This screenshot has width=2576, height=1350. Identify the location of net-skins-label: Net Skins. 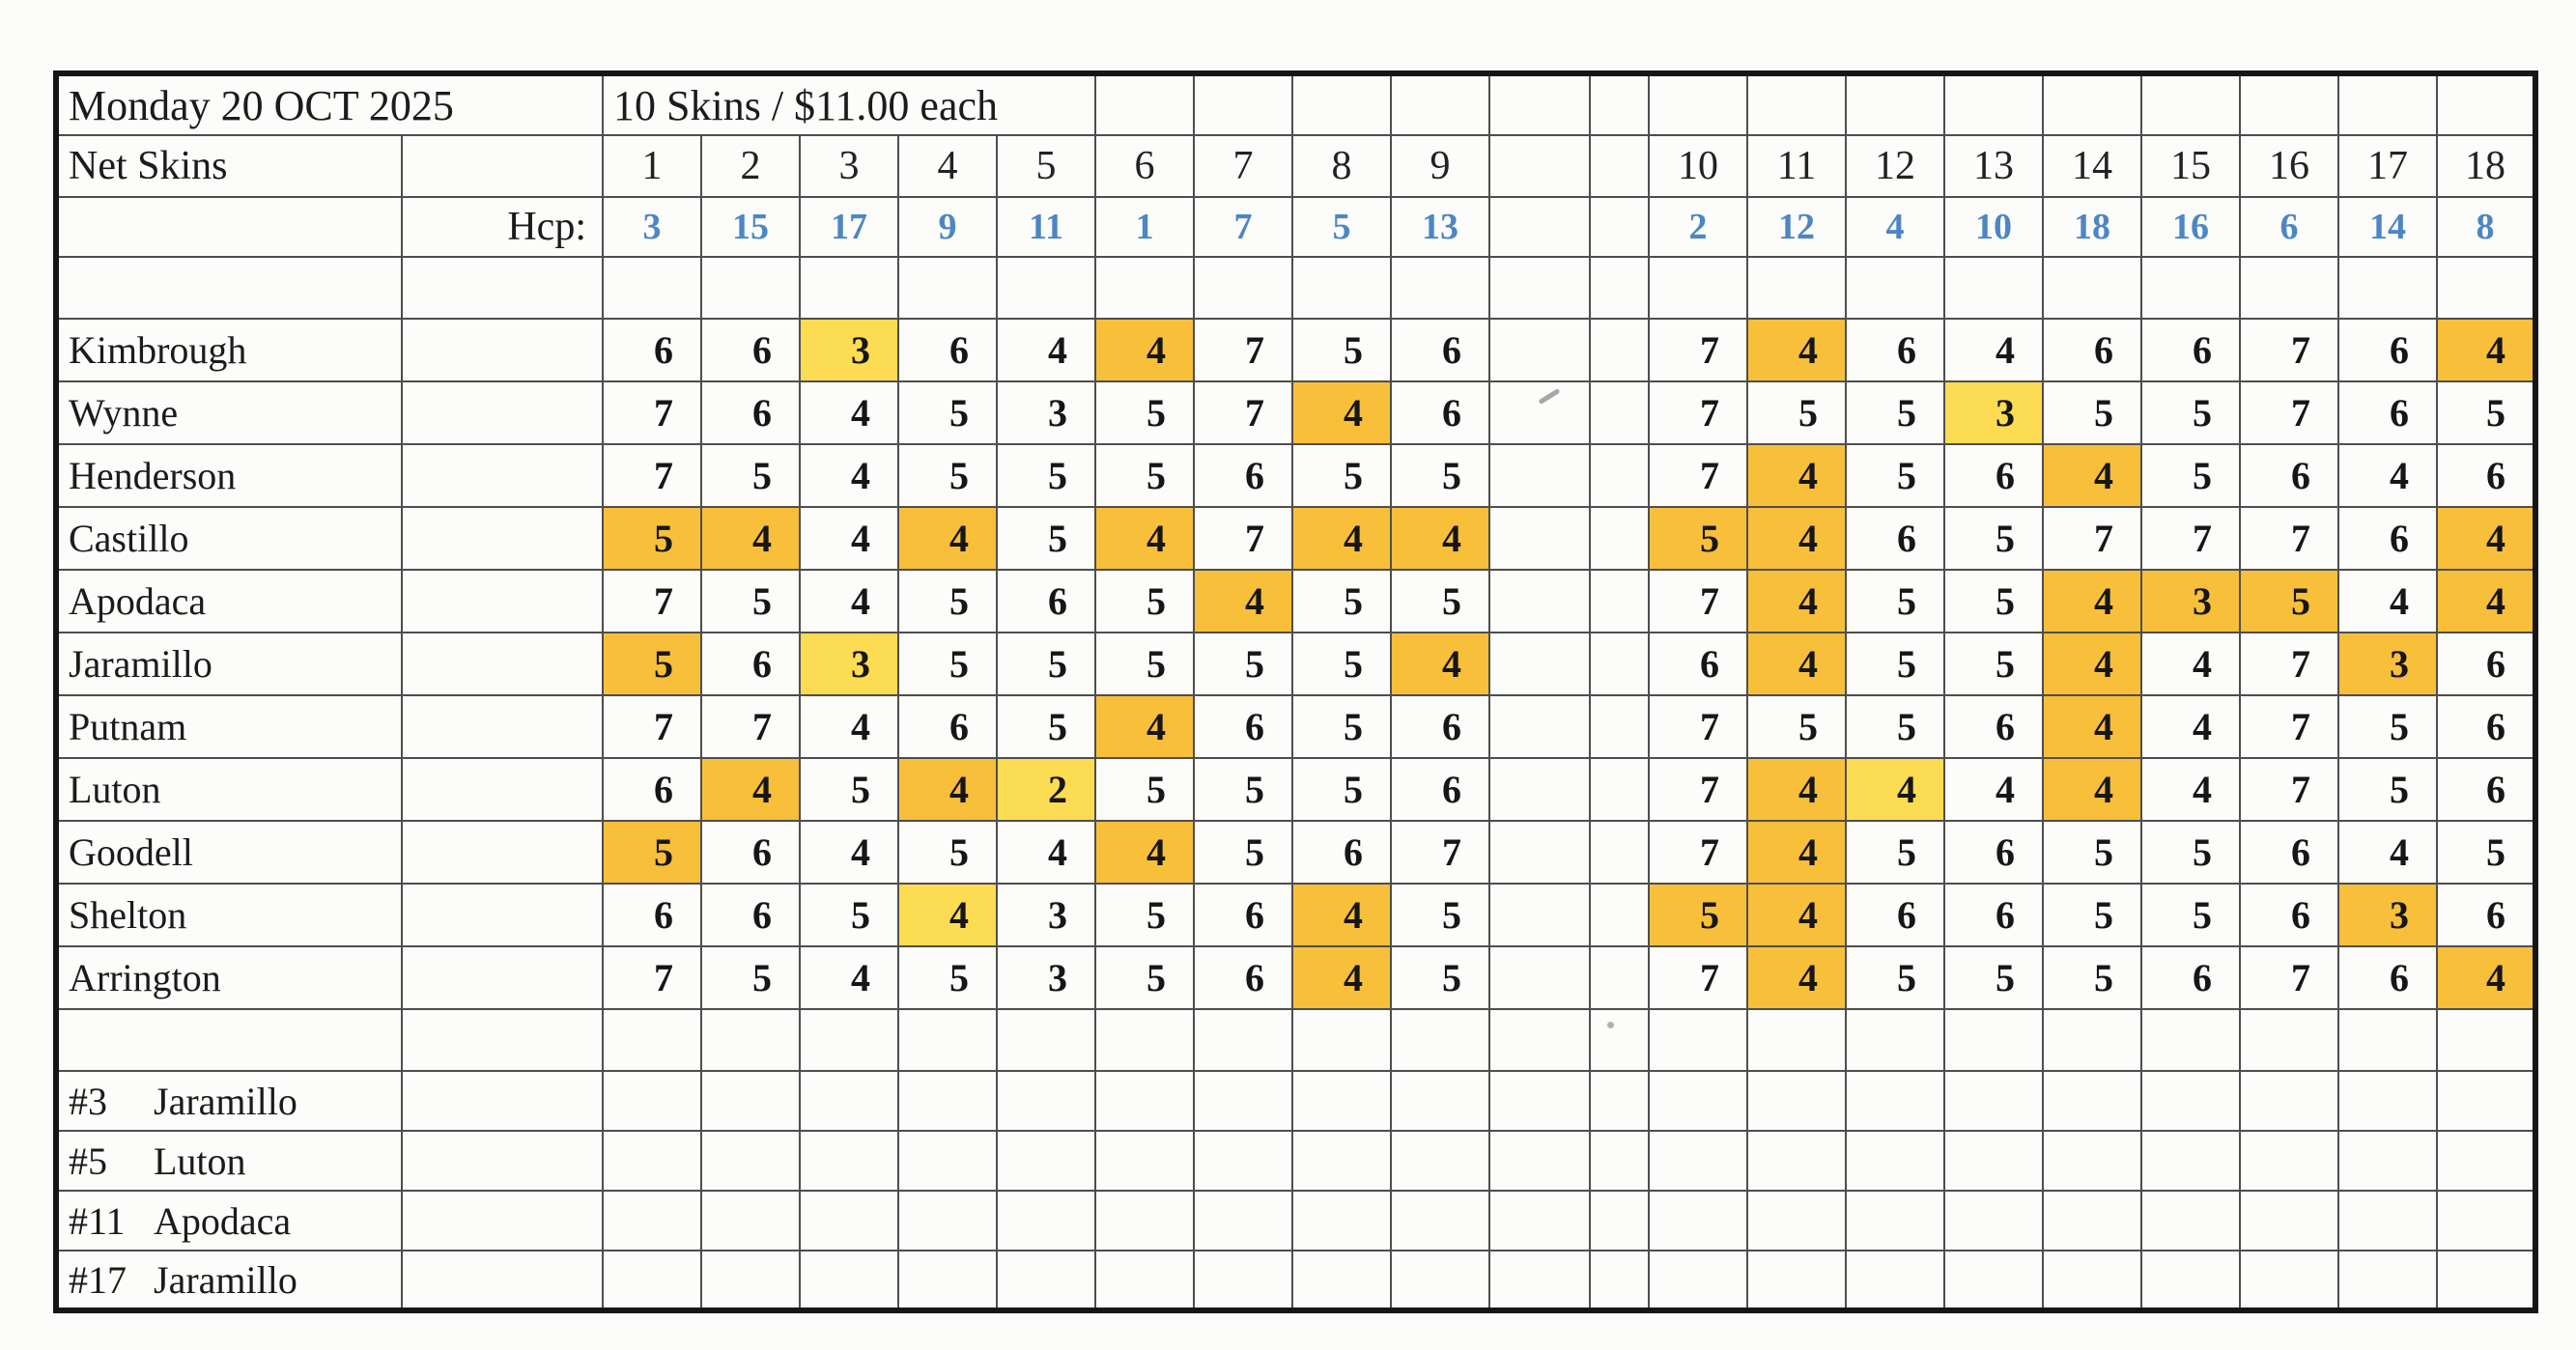
(229, 166).